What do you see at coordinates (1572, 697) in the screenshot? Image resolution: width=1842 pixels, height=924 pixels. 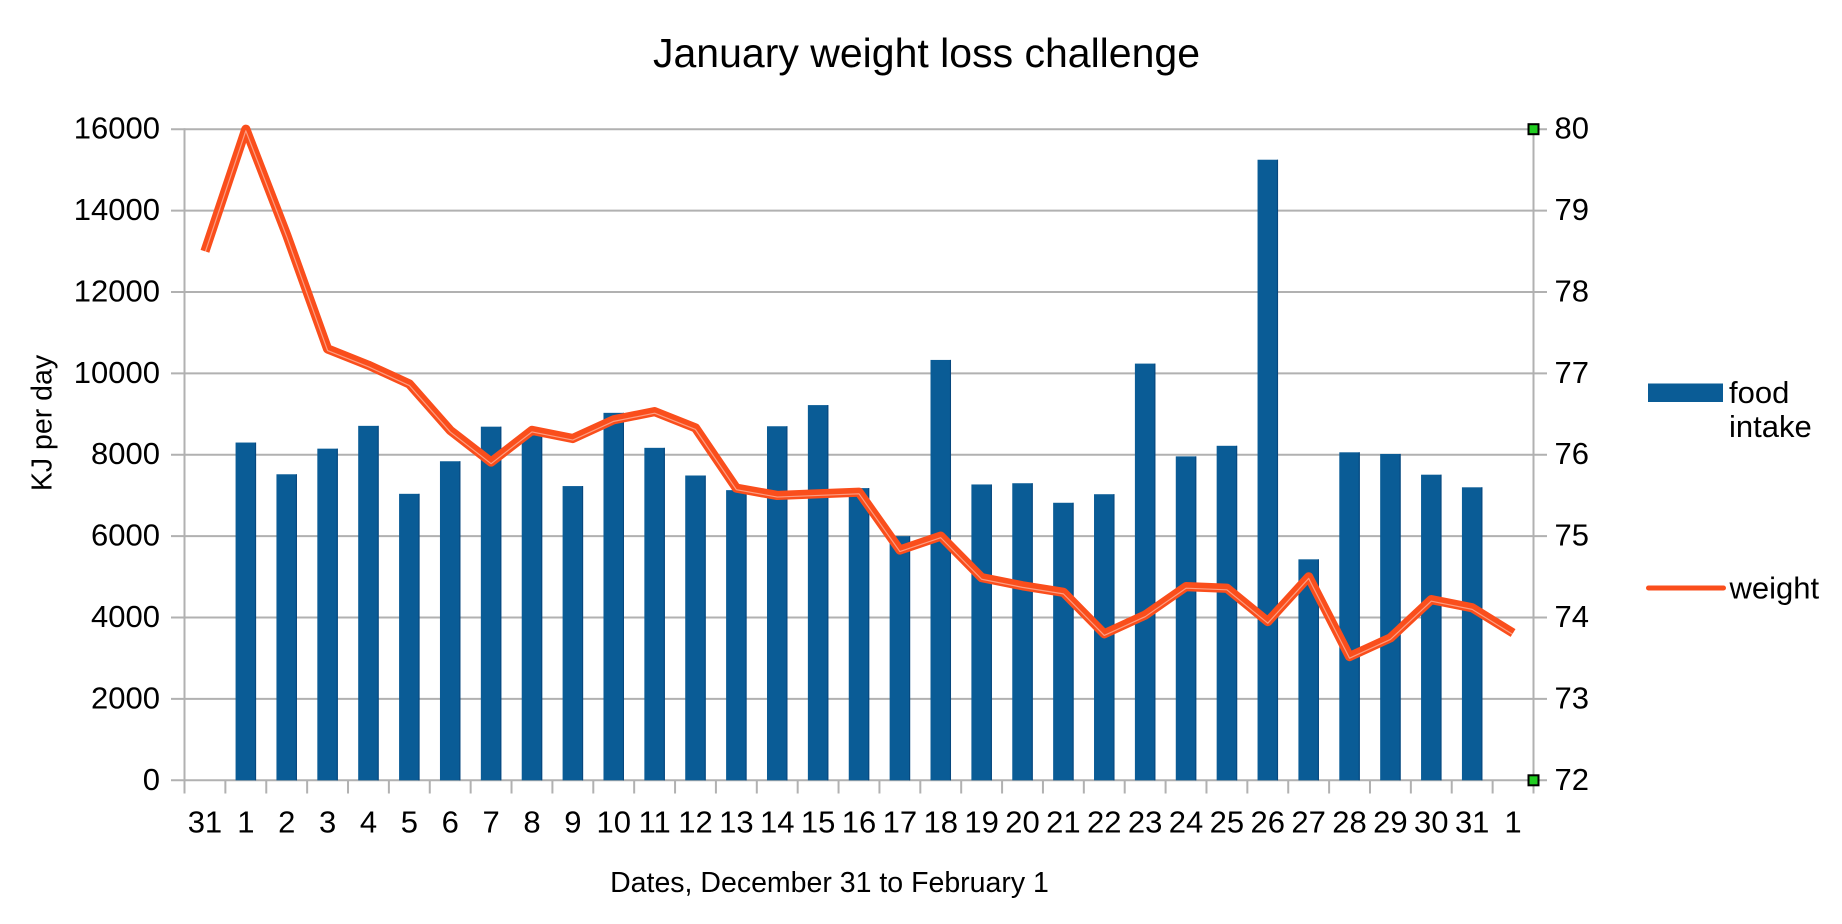 I see `svg-text: 73` at bounding box center [1572, 697].